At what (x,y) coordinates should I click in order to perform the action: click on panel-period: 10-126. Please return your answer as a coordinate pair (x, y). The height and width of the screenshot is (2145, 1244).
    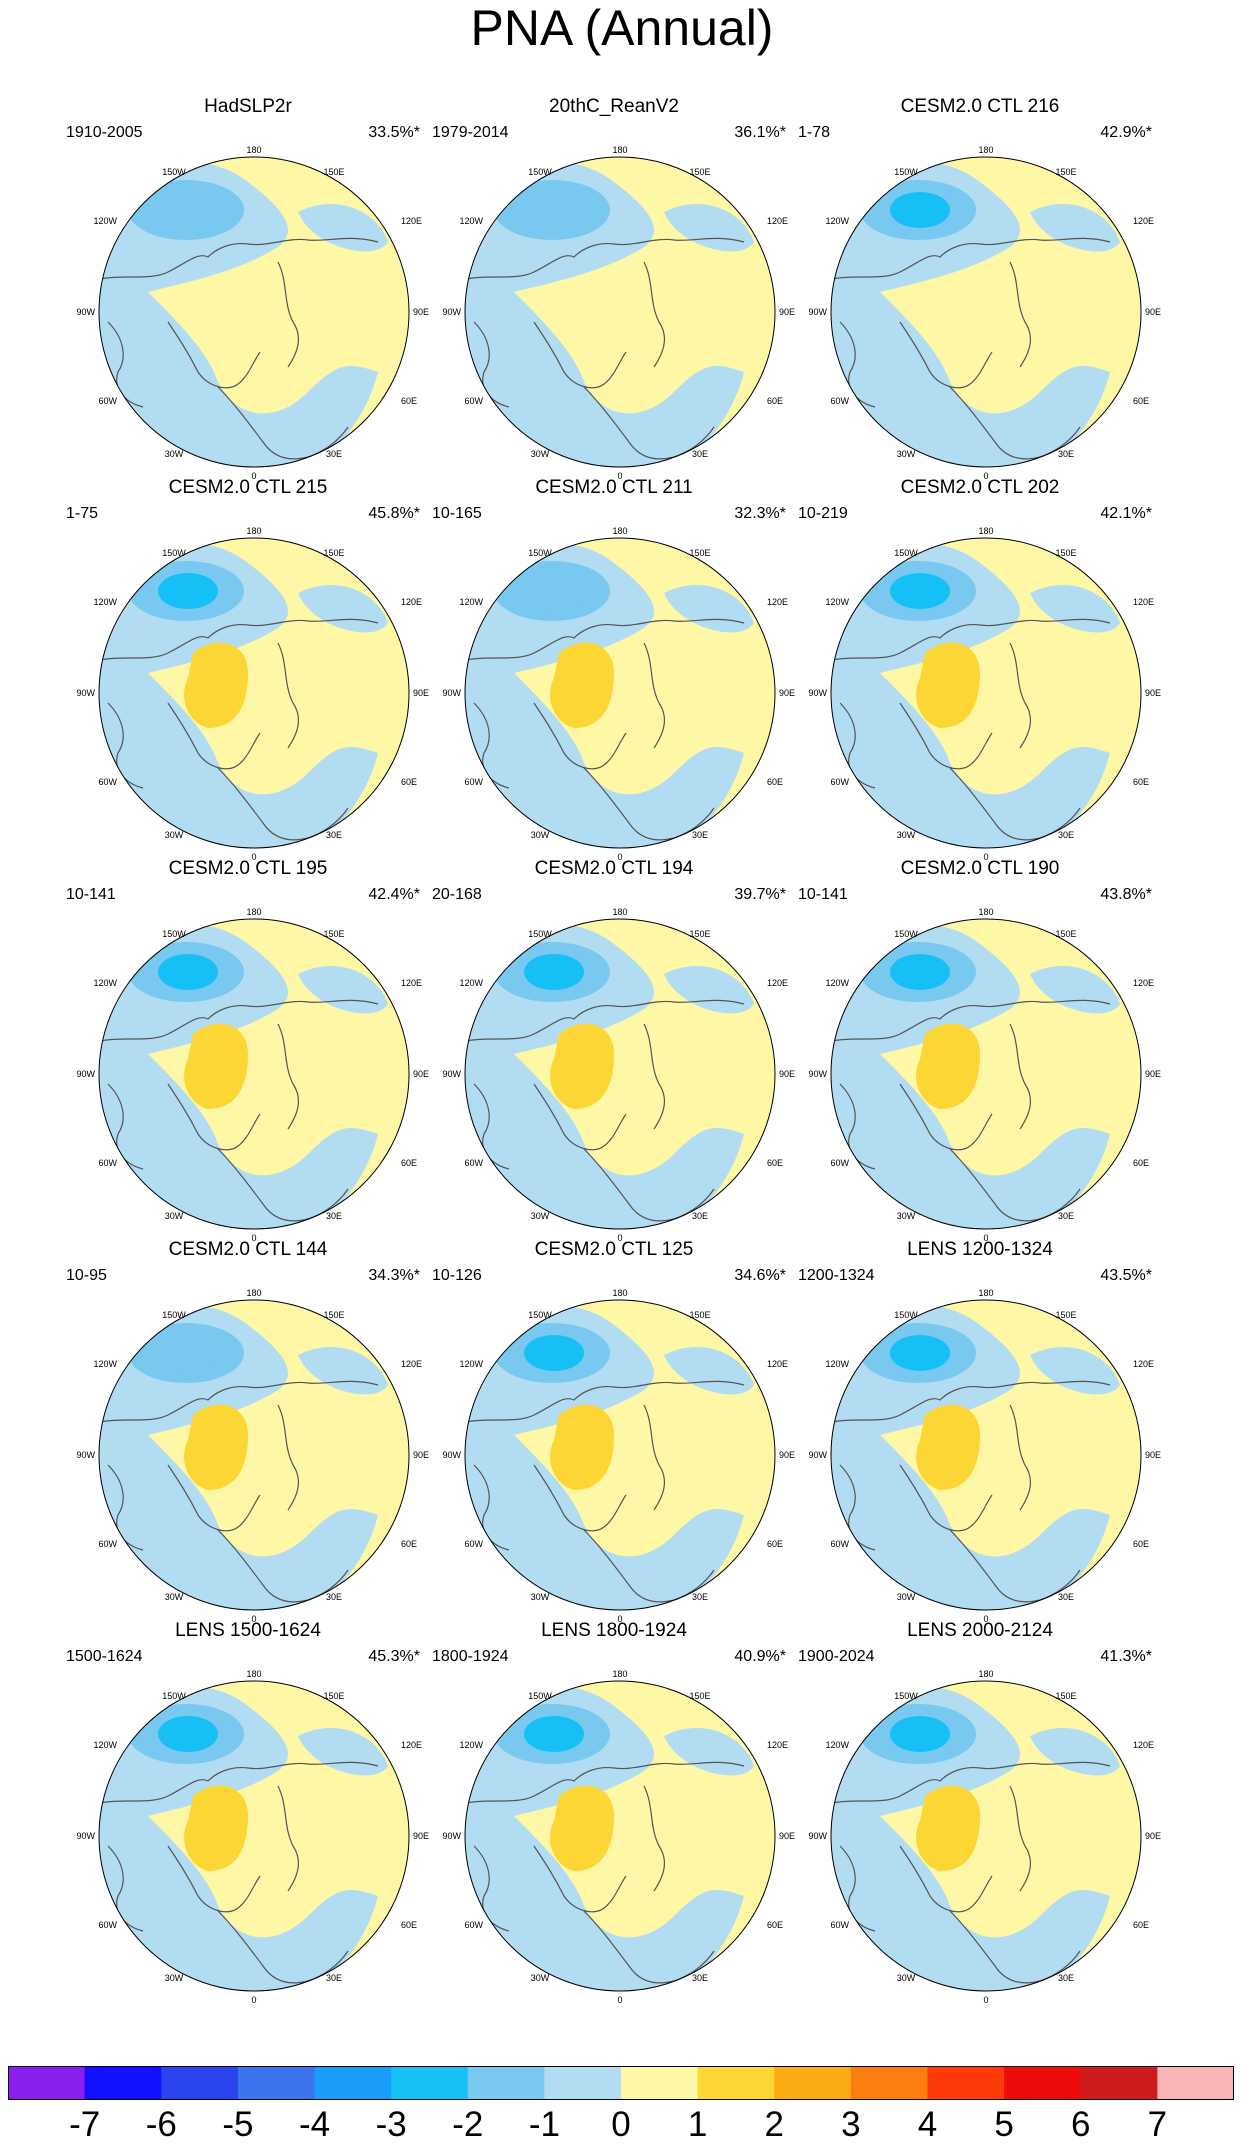
    Looking at the image, I should click on (457, 1275).